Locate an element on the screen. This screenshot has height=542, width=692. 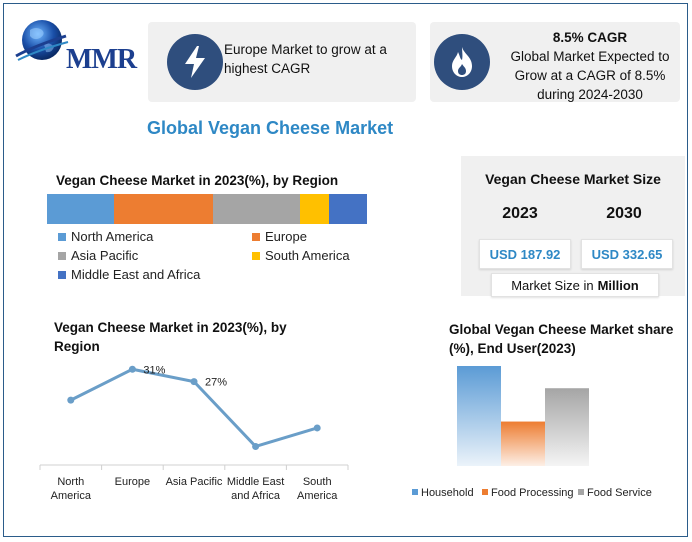
globe-icon is located at coordinates (42, 40).